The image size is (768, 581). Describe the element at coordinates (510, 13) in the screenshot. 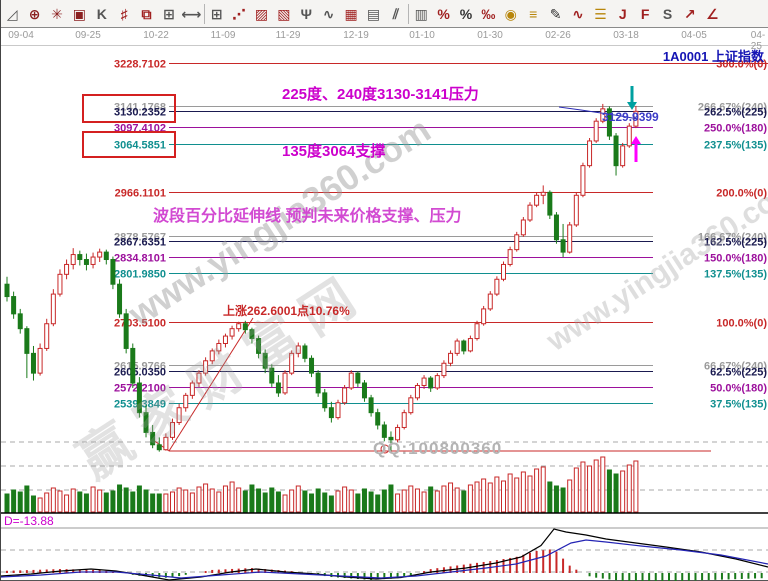

I see `gold-circle-icon: ◉` at that location.